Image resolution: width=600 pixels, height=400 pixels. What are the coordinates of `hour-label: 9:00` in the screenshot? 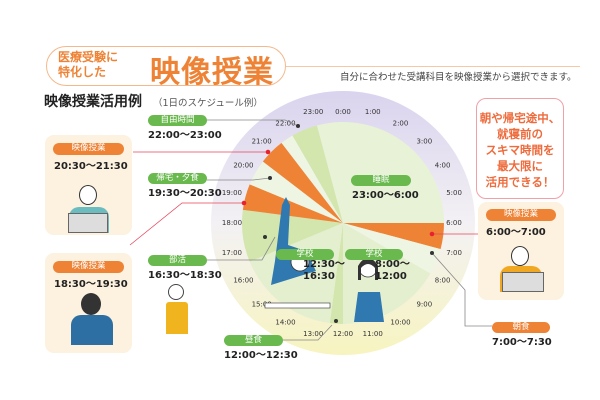 It's located at (424, 304).